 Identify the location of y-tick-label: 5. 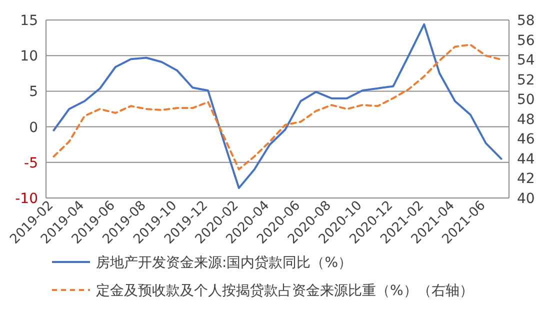
(33, 92).